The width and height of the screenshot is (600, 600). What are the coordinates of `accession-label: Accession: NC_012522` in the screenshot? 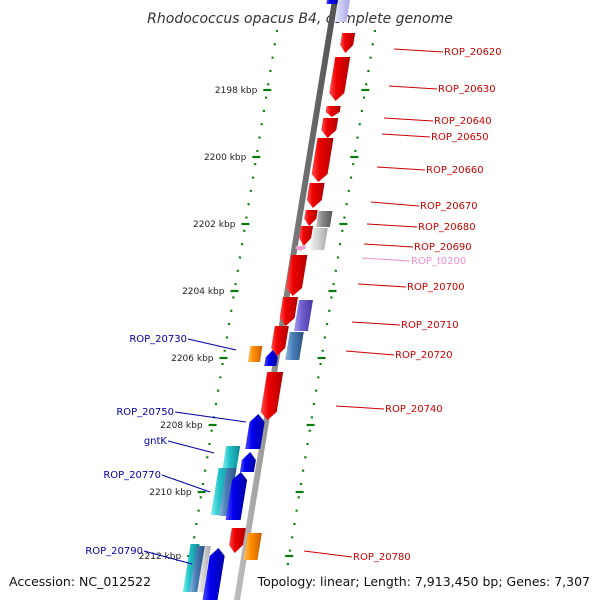 It's located at (80, 581).